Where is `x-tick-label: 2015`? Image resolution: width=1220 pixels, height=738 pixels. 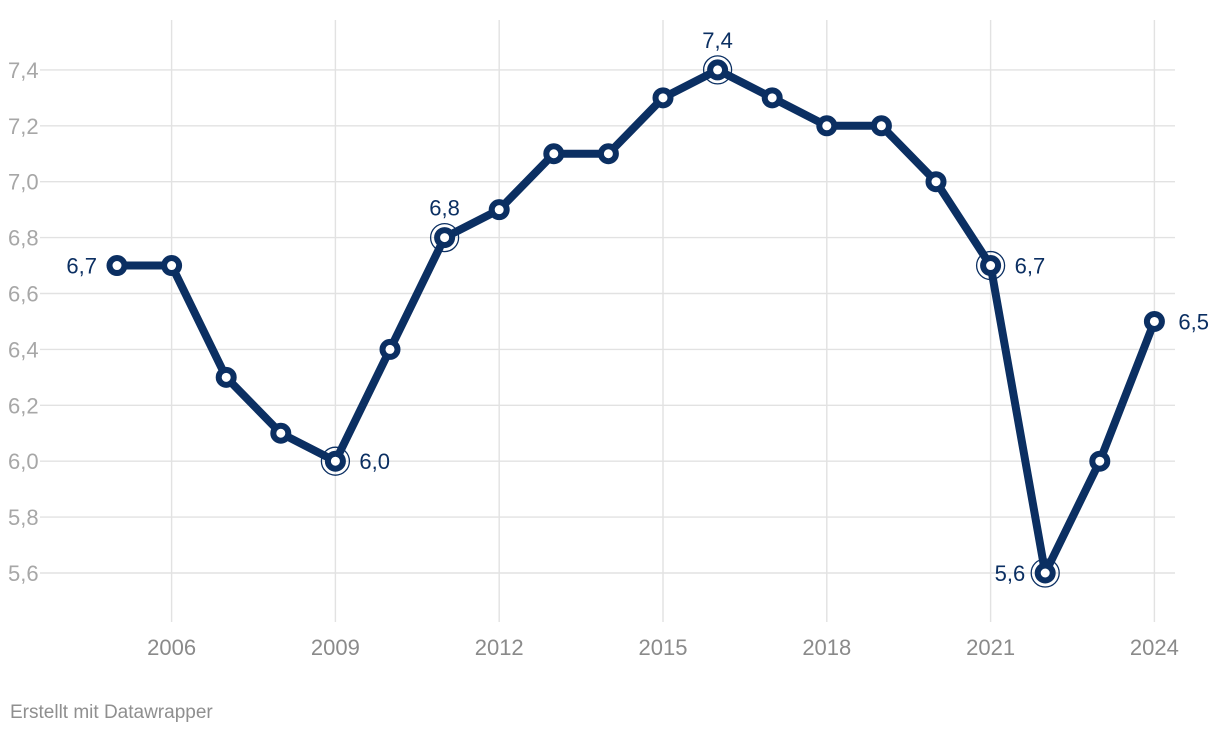 x-tick-label: 2015 is located at coordinates (663, 647).